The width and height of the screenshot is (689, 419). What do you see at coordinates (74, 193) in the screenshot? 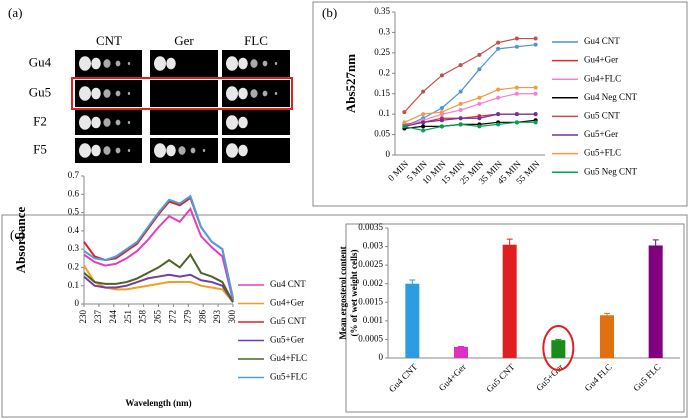
I see `y-tick-label: 0.6` at bounding box center [74, 193].